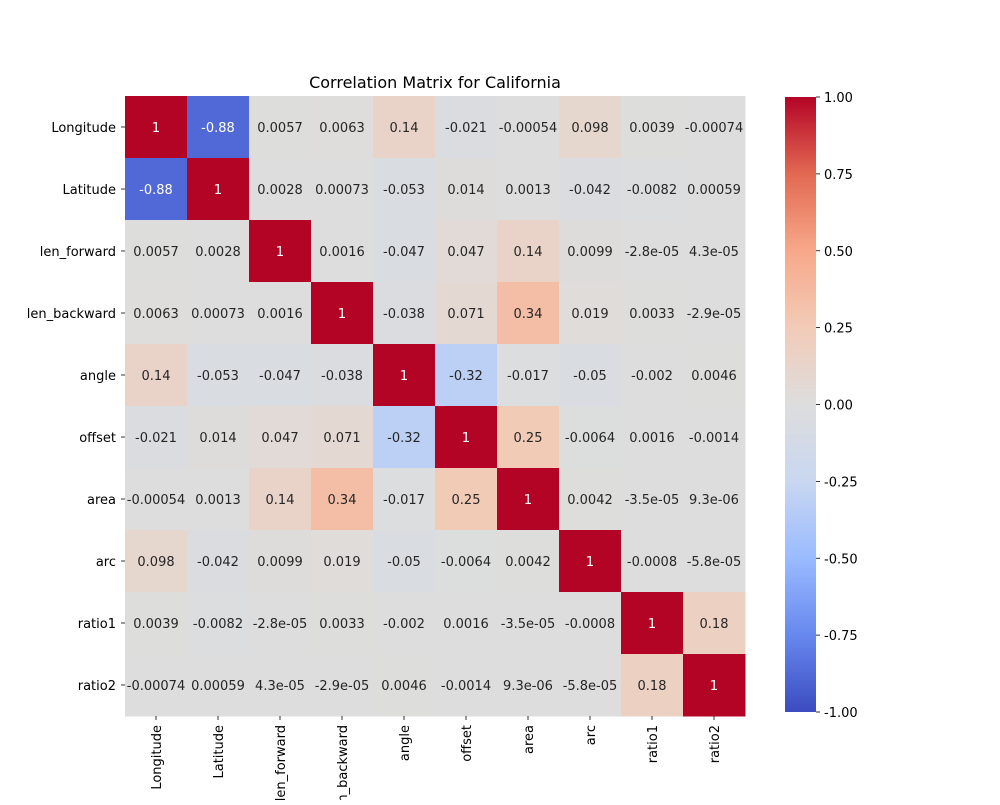 The width and height of the screenshot is (1000, 805). Describe the element at coordinates (98, 376) in the screenshot. I see `y-tick-label: angle` at that location.